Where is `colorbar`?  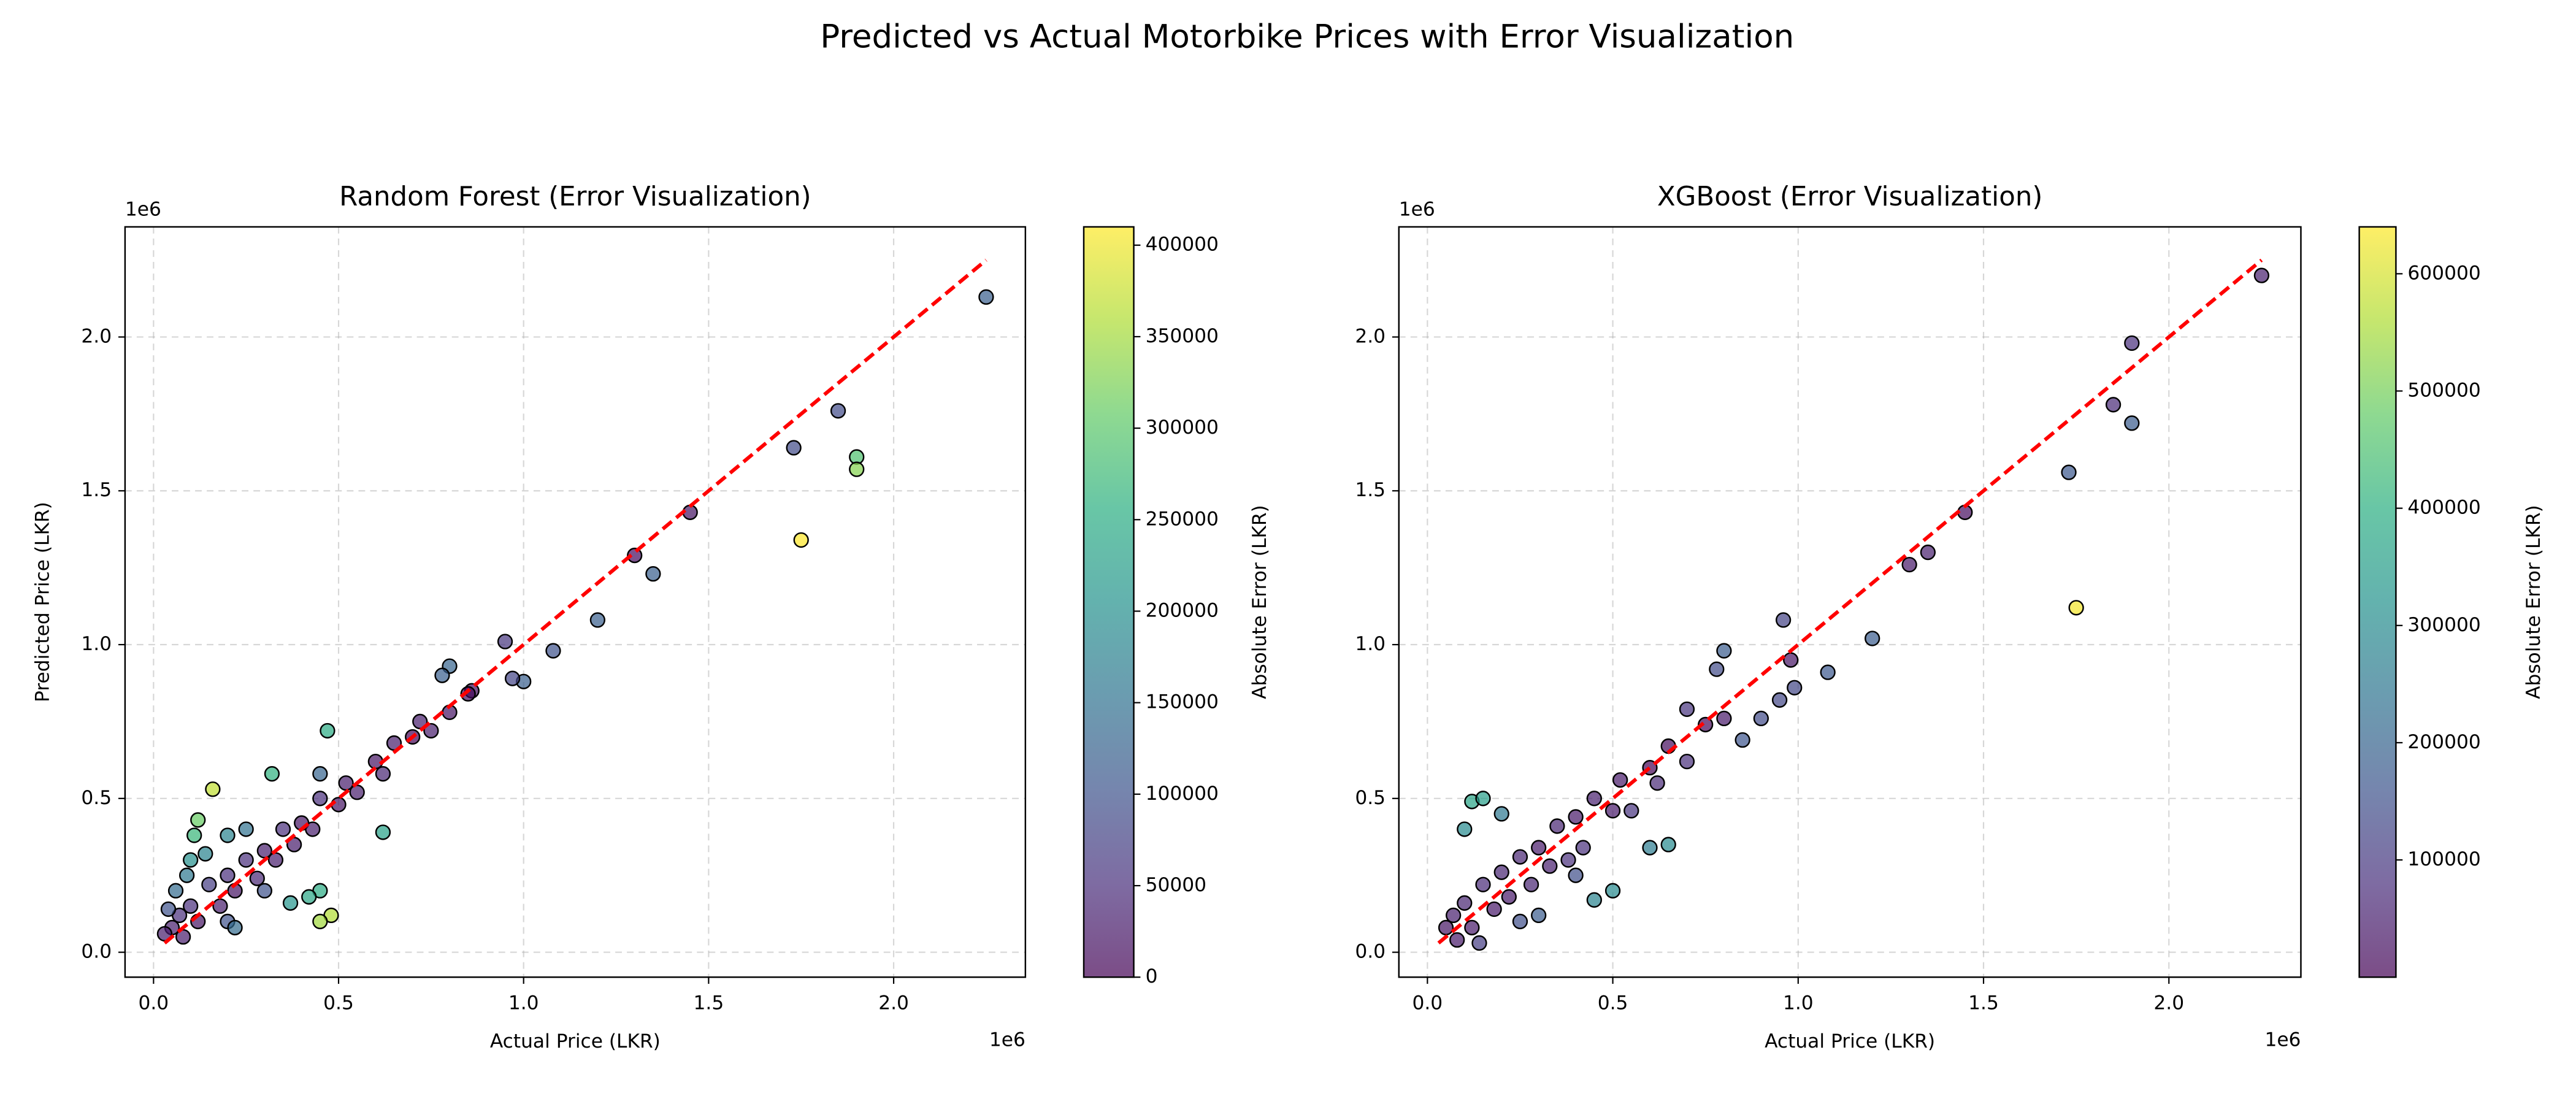 colorbar is located at coordinates (1109, 602).